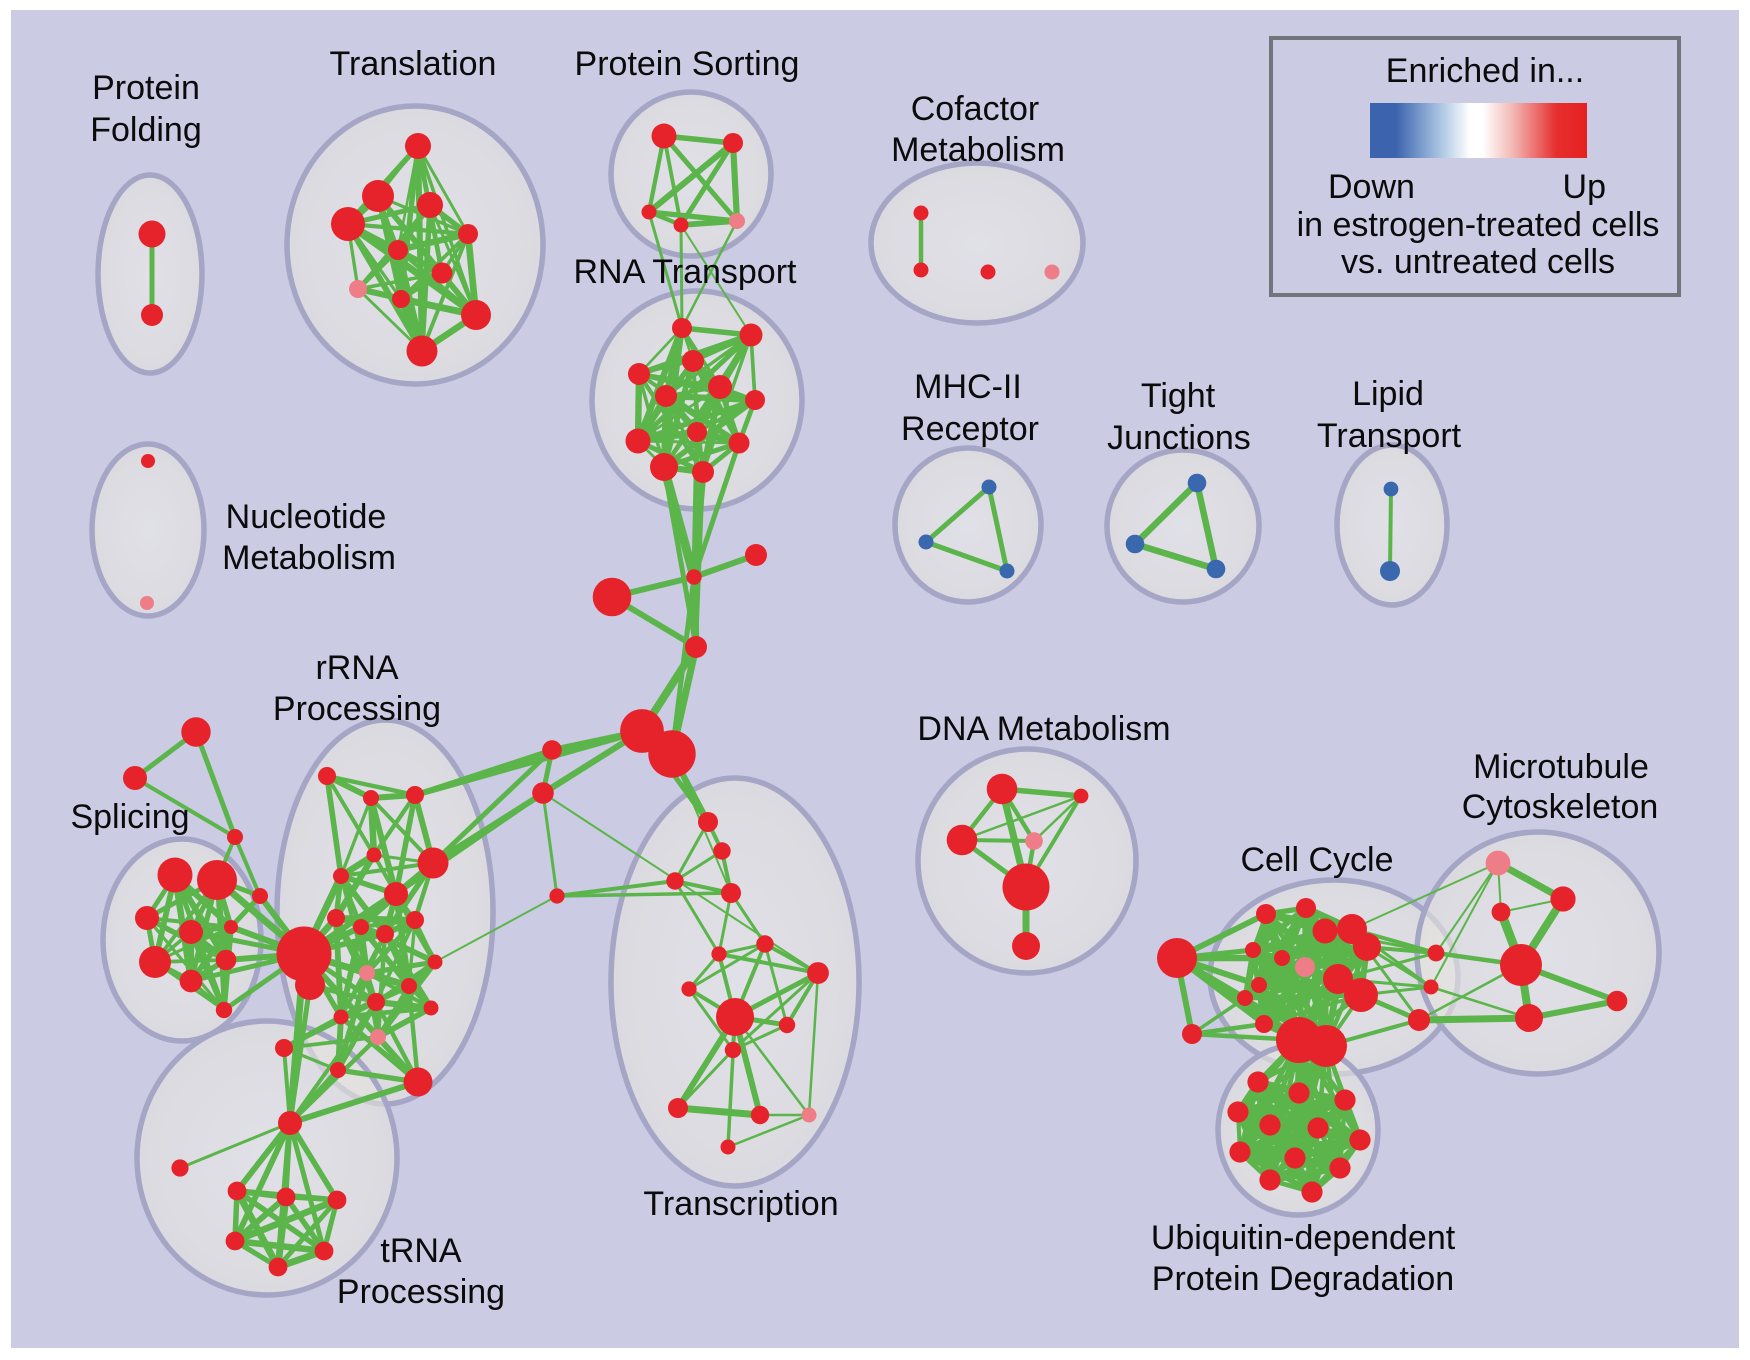 The width and height of the screenshot is (1750, 1360). Describe the element at coordinates (356, 668) in the screenshot. I see `svg-text: rRNA` at that location.